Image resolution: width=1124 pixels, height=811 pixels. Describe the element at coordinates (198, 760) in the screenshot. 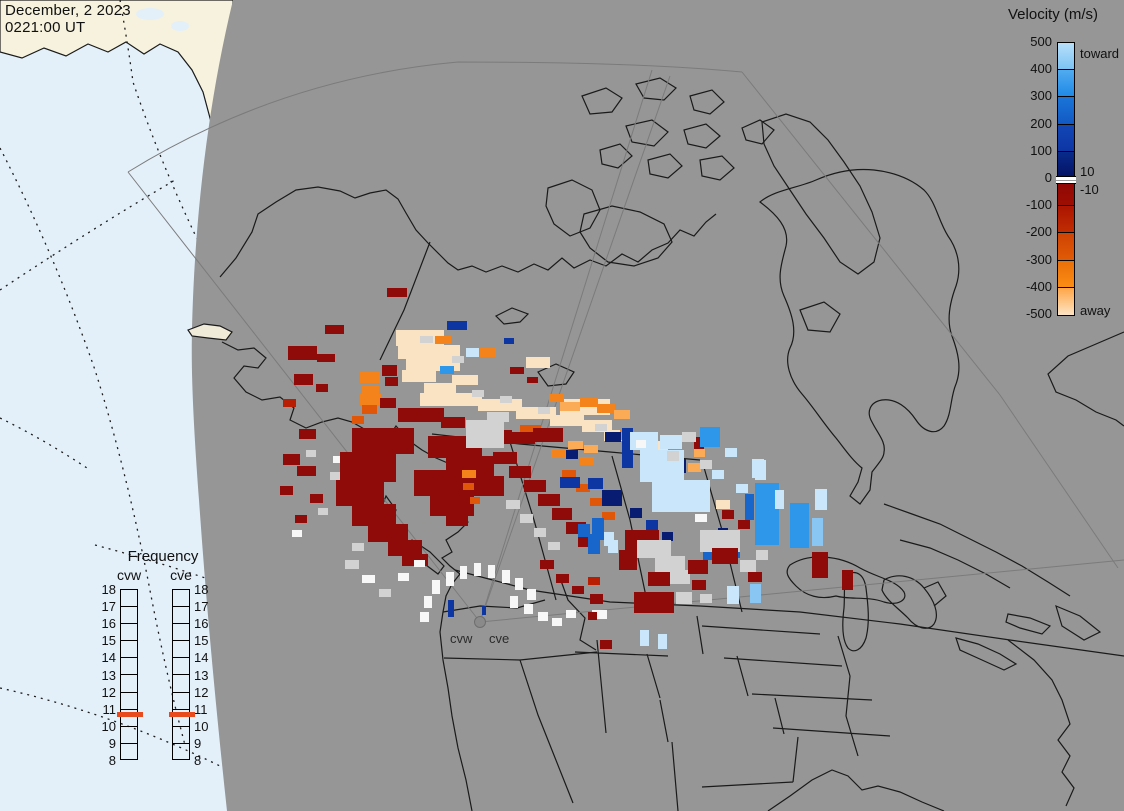

I see `frequency-tick-label: 8` at that location.